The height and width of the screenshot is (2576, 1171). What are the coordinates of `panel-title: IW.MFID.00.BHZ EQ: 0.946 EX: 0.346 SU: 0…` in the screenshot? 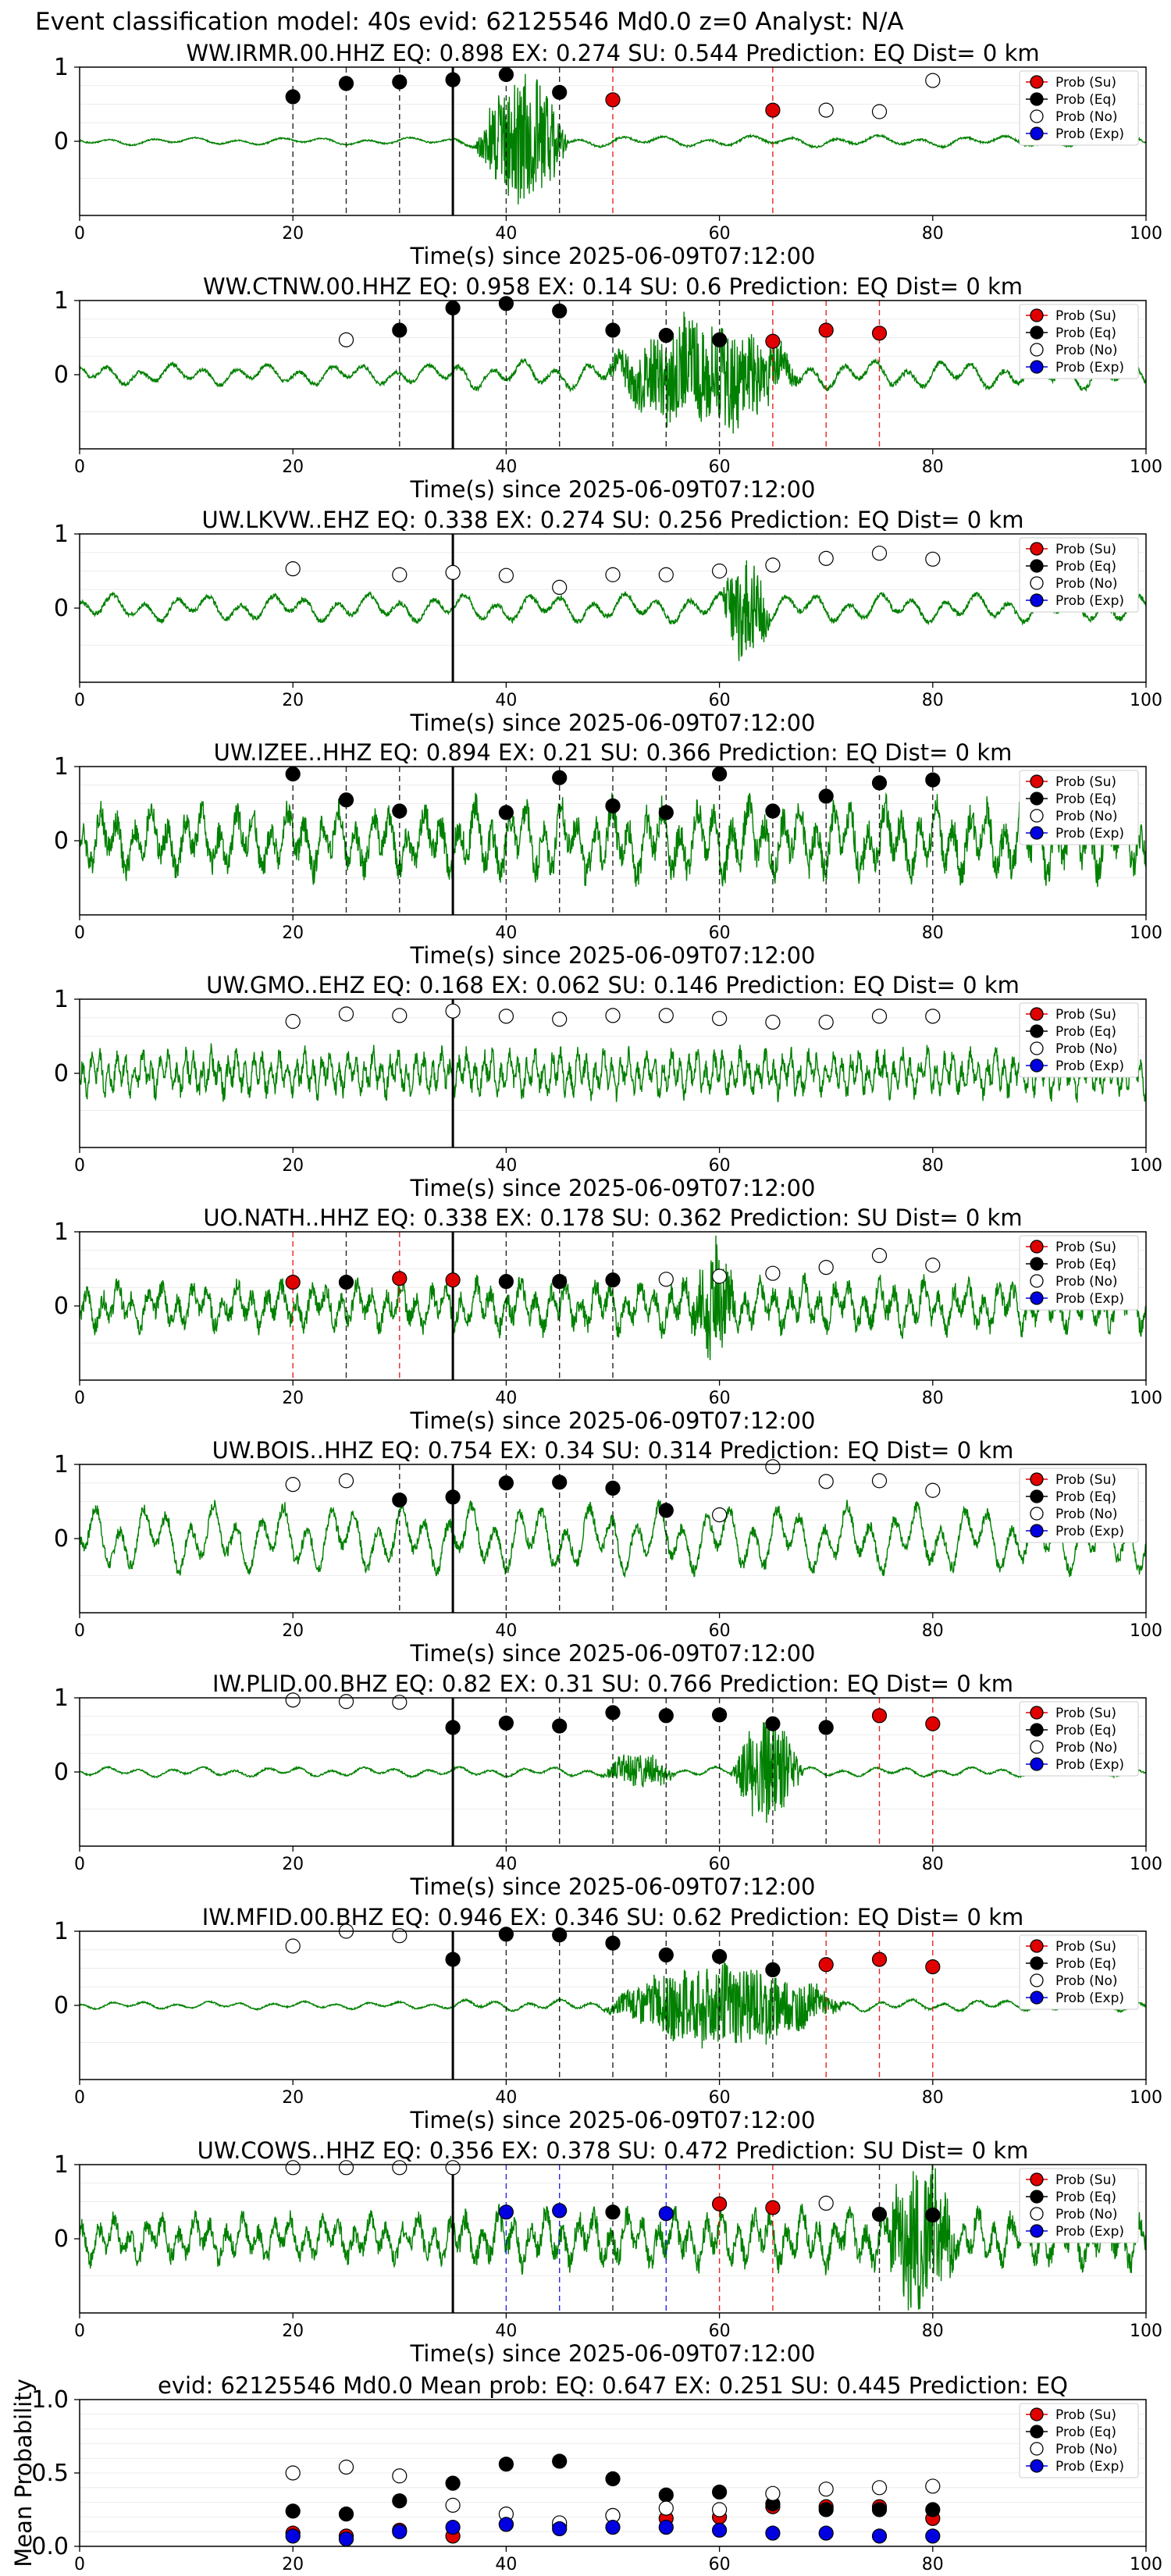 It's located at (613, 1917).